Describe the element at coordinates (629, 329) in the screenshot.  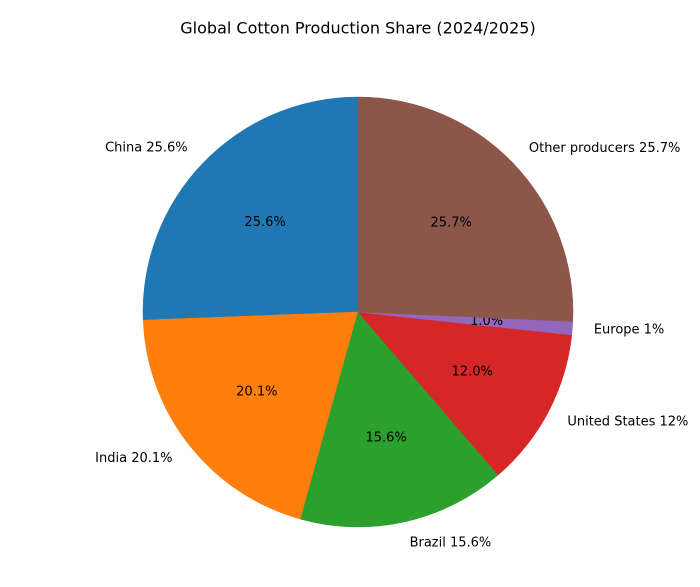
I see `slice-label: Europe 1%` at that location.